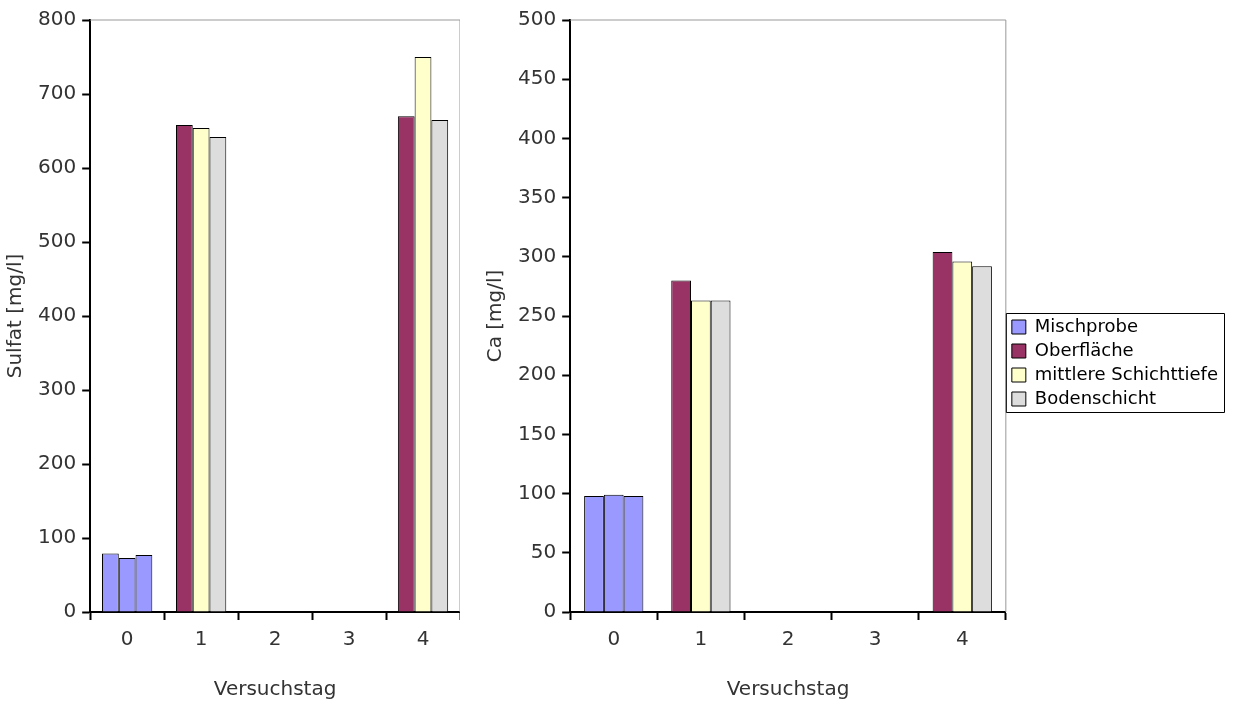 The width and height of the screenshot is (1240, 706). I want to click on legend-label: Mischprobe, so click(1086, 325).